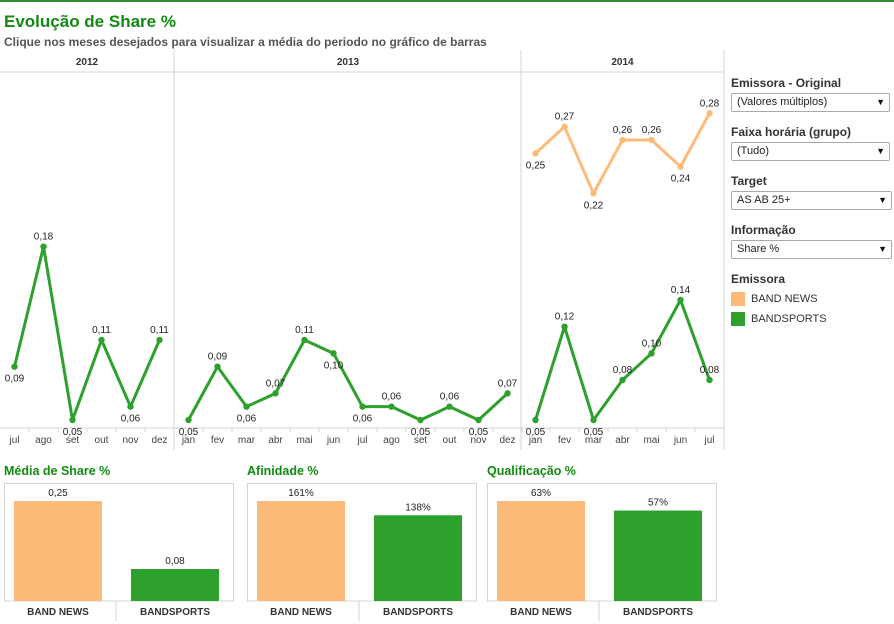  I want to click on qualificacao-bar-chart: 63% BAND NEWS 57% BANDSPORTS, so click(602, 553).